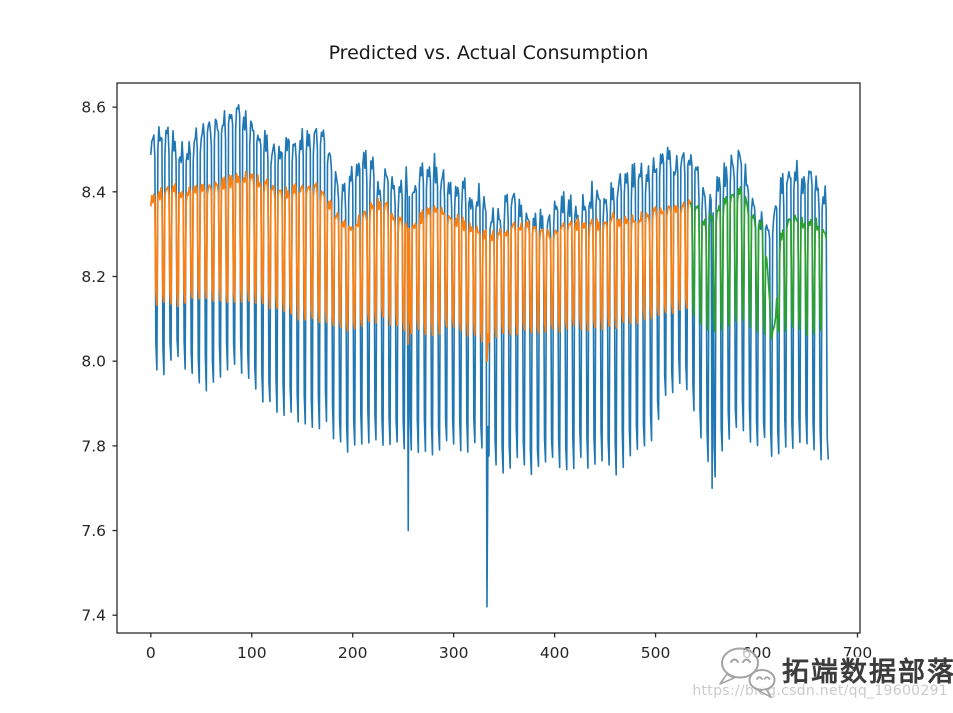 The height and width of the screenshot is (713, 953). I want to click on x-tick-label: 100, so click(252, 653).